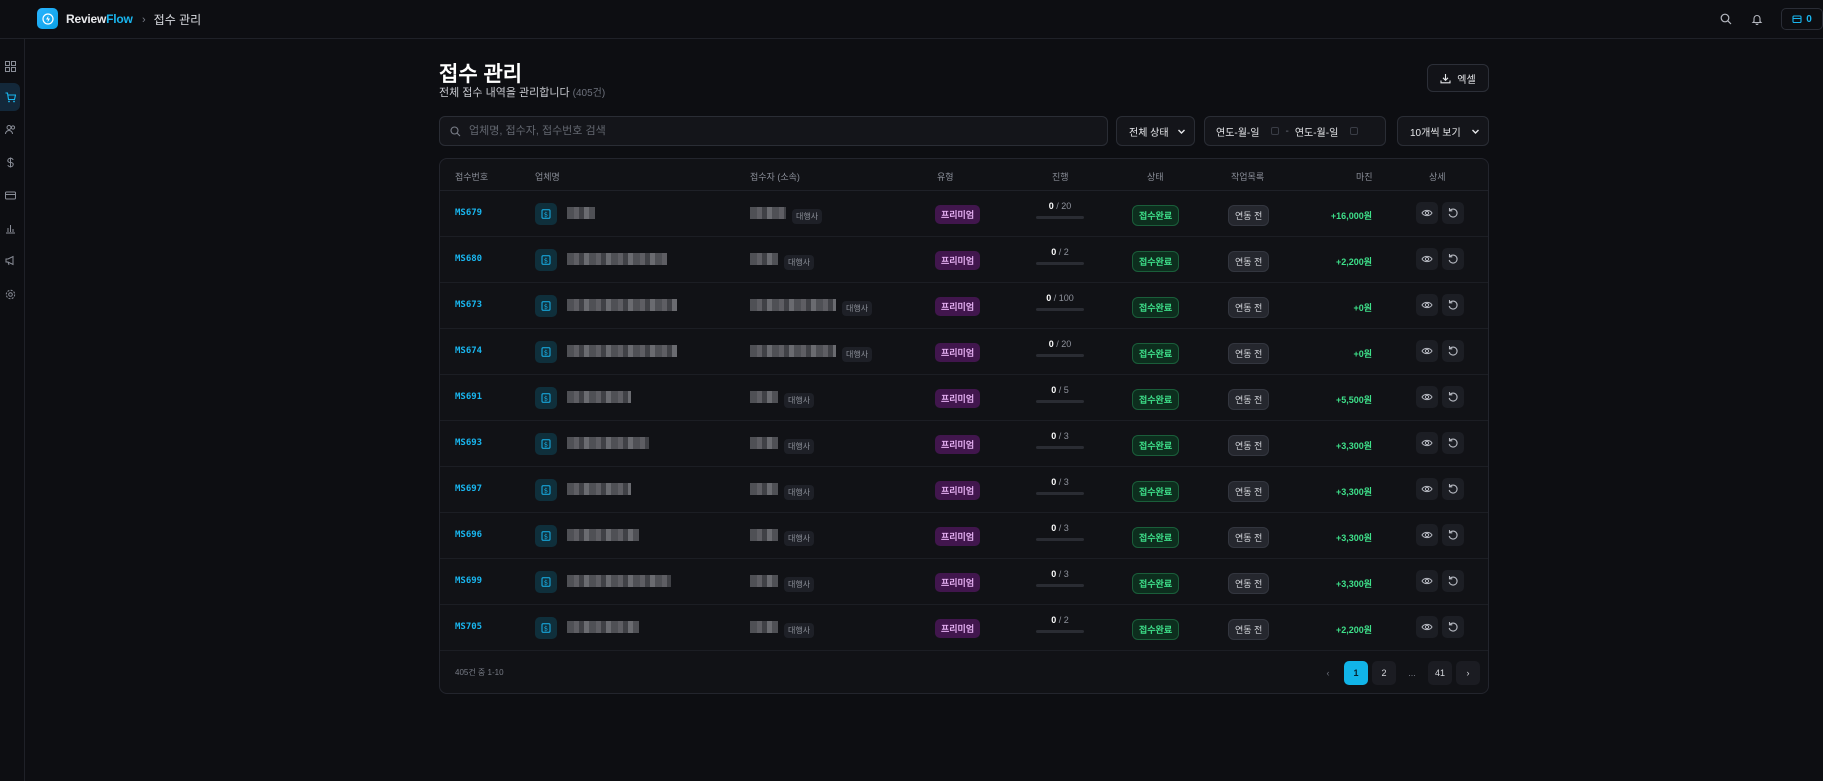  I want to click on sidebar-item-marketing, so click(10, 260).